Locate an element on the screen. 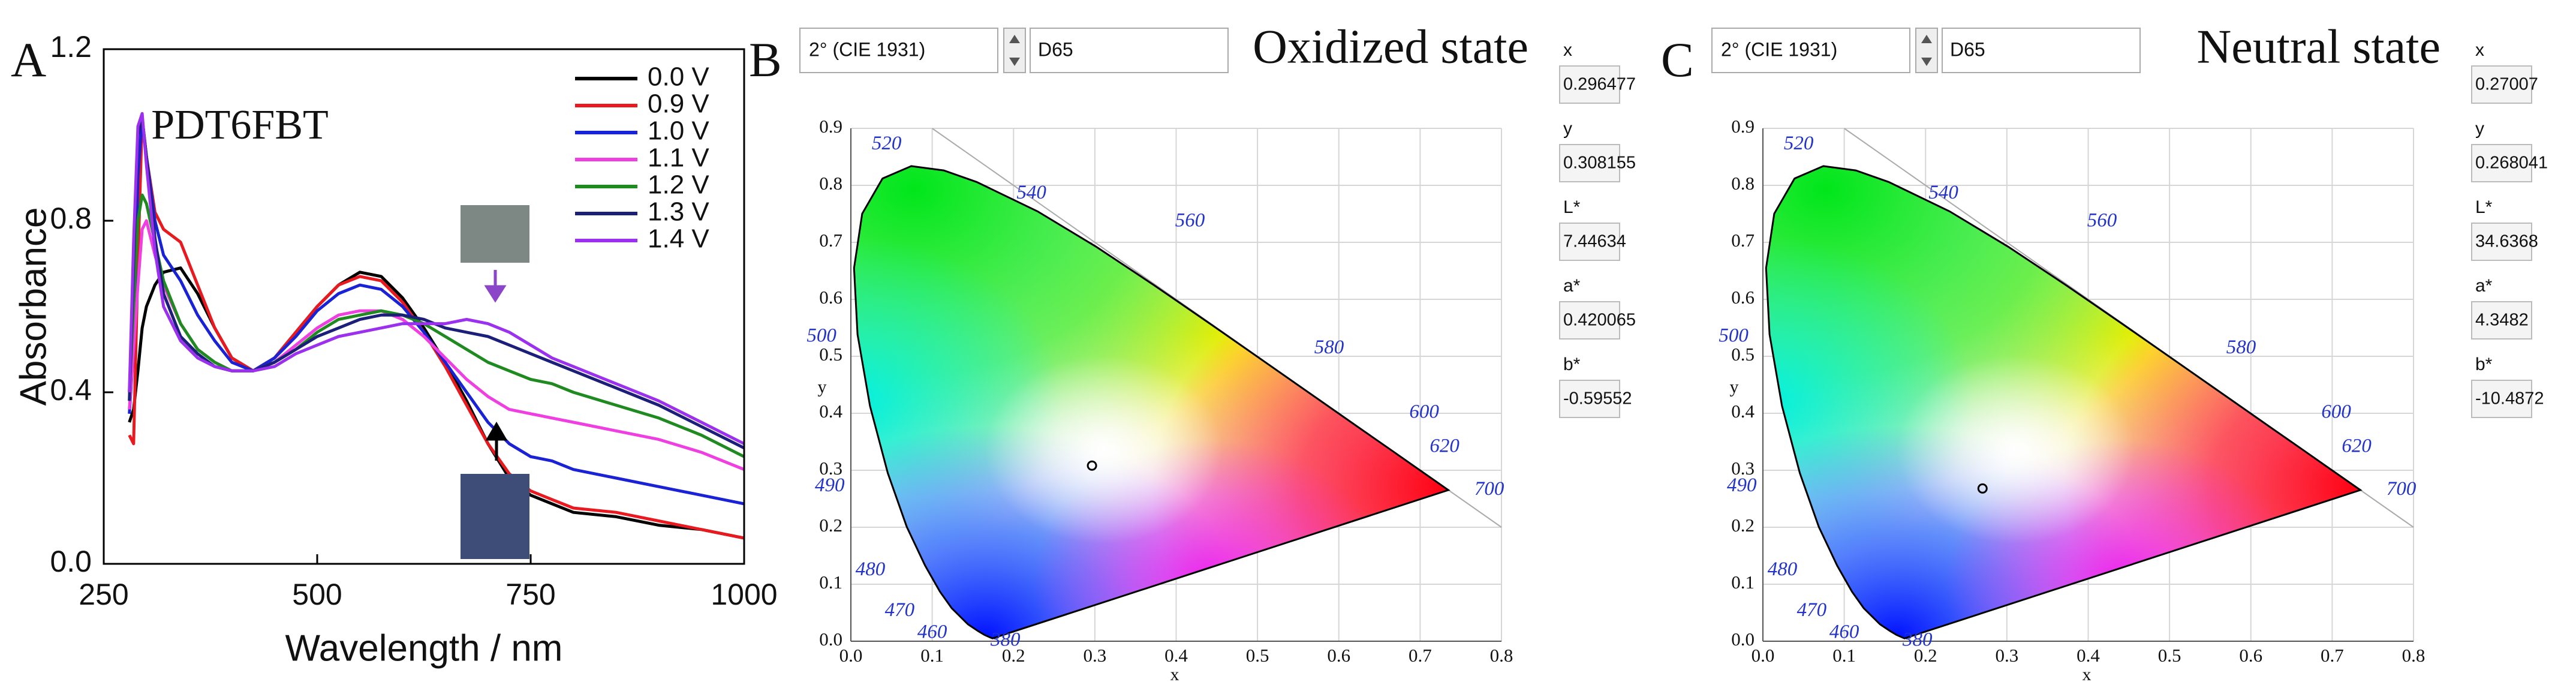 Image resolution: width=2576 pixels, height=697 pixels. x-tick-label: 0.1 is located at coordinates (932, 655).